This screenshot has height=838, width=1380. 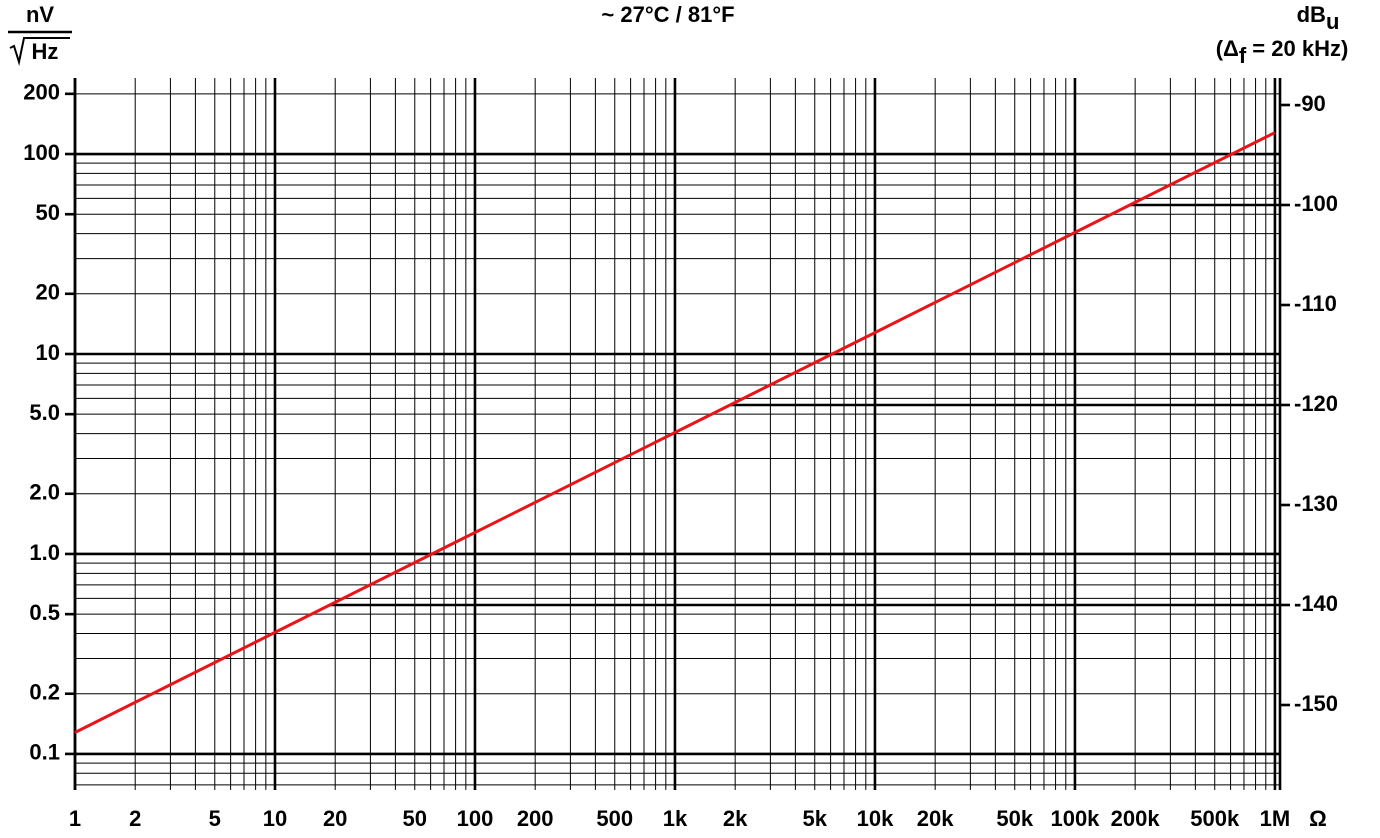 What do you see at coordinates (135, 818) in the screenshot?
I see `x-tick-label: 2` at bounding box center [135, 818].